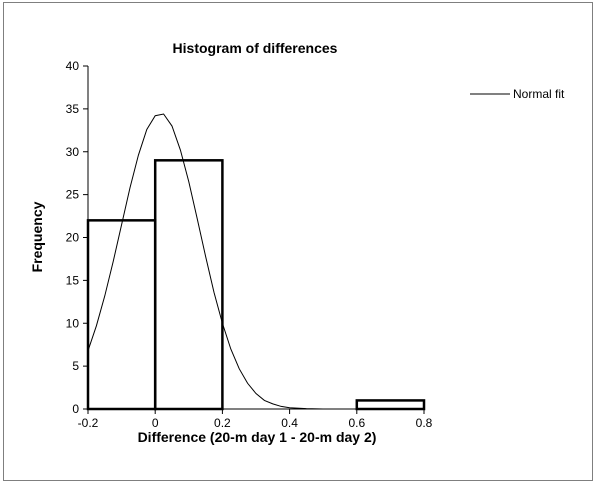 The image size is (598, 486). Describe the element at coordinates (75, 366) in the screenshot. I see `y-tick-label: 5` at that location.